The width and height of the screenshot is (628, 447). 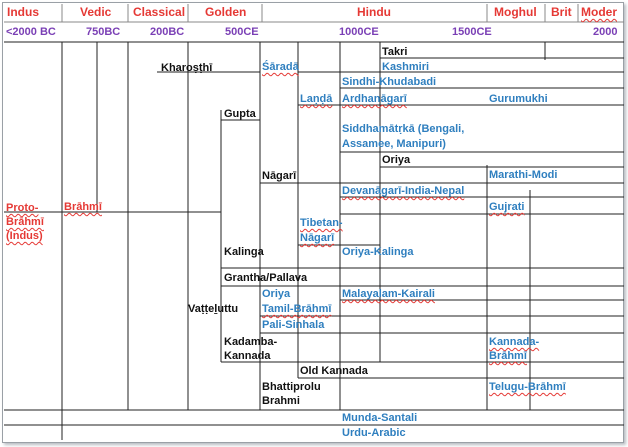 I want to click on script-oriya-kalinga: Oriya-Kalinga, so click(x=378, y=252).